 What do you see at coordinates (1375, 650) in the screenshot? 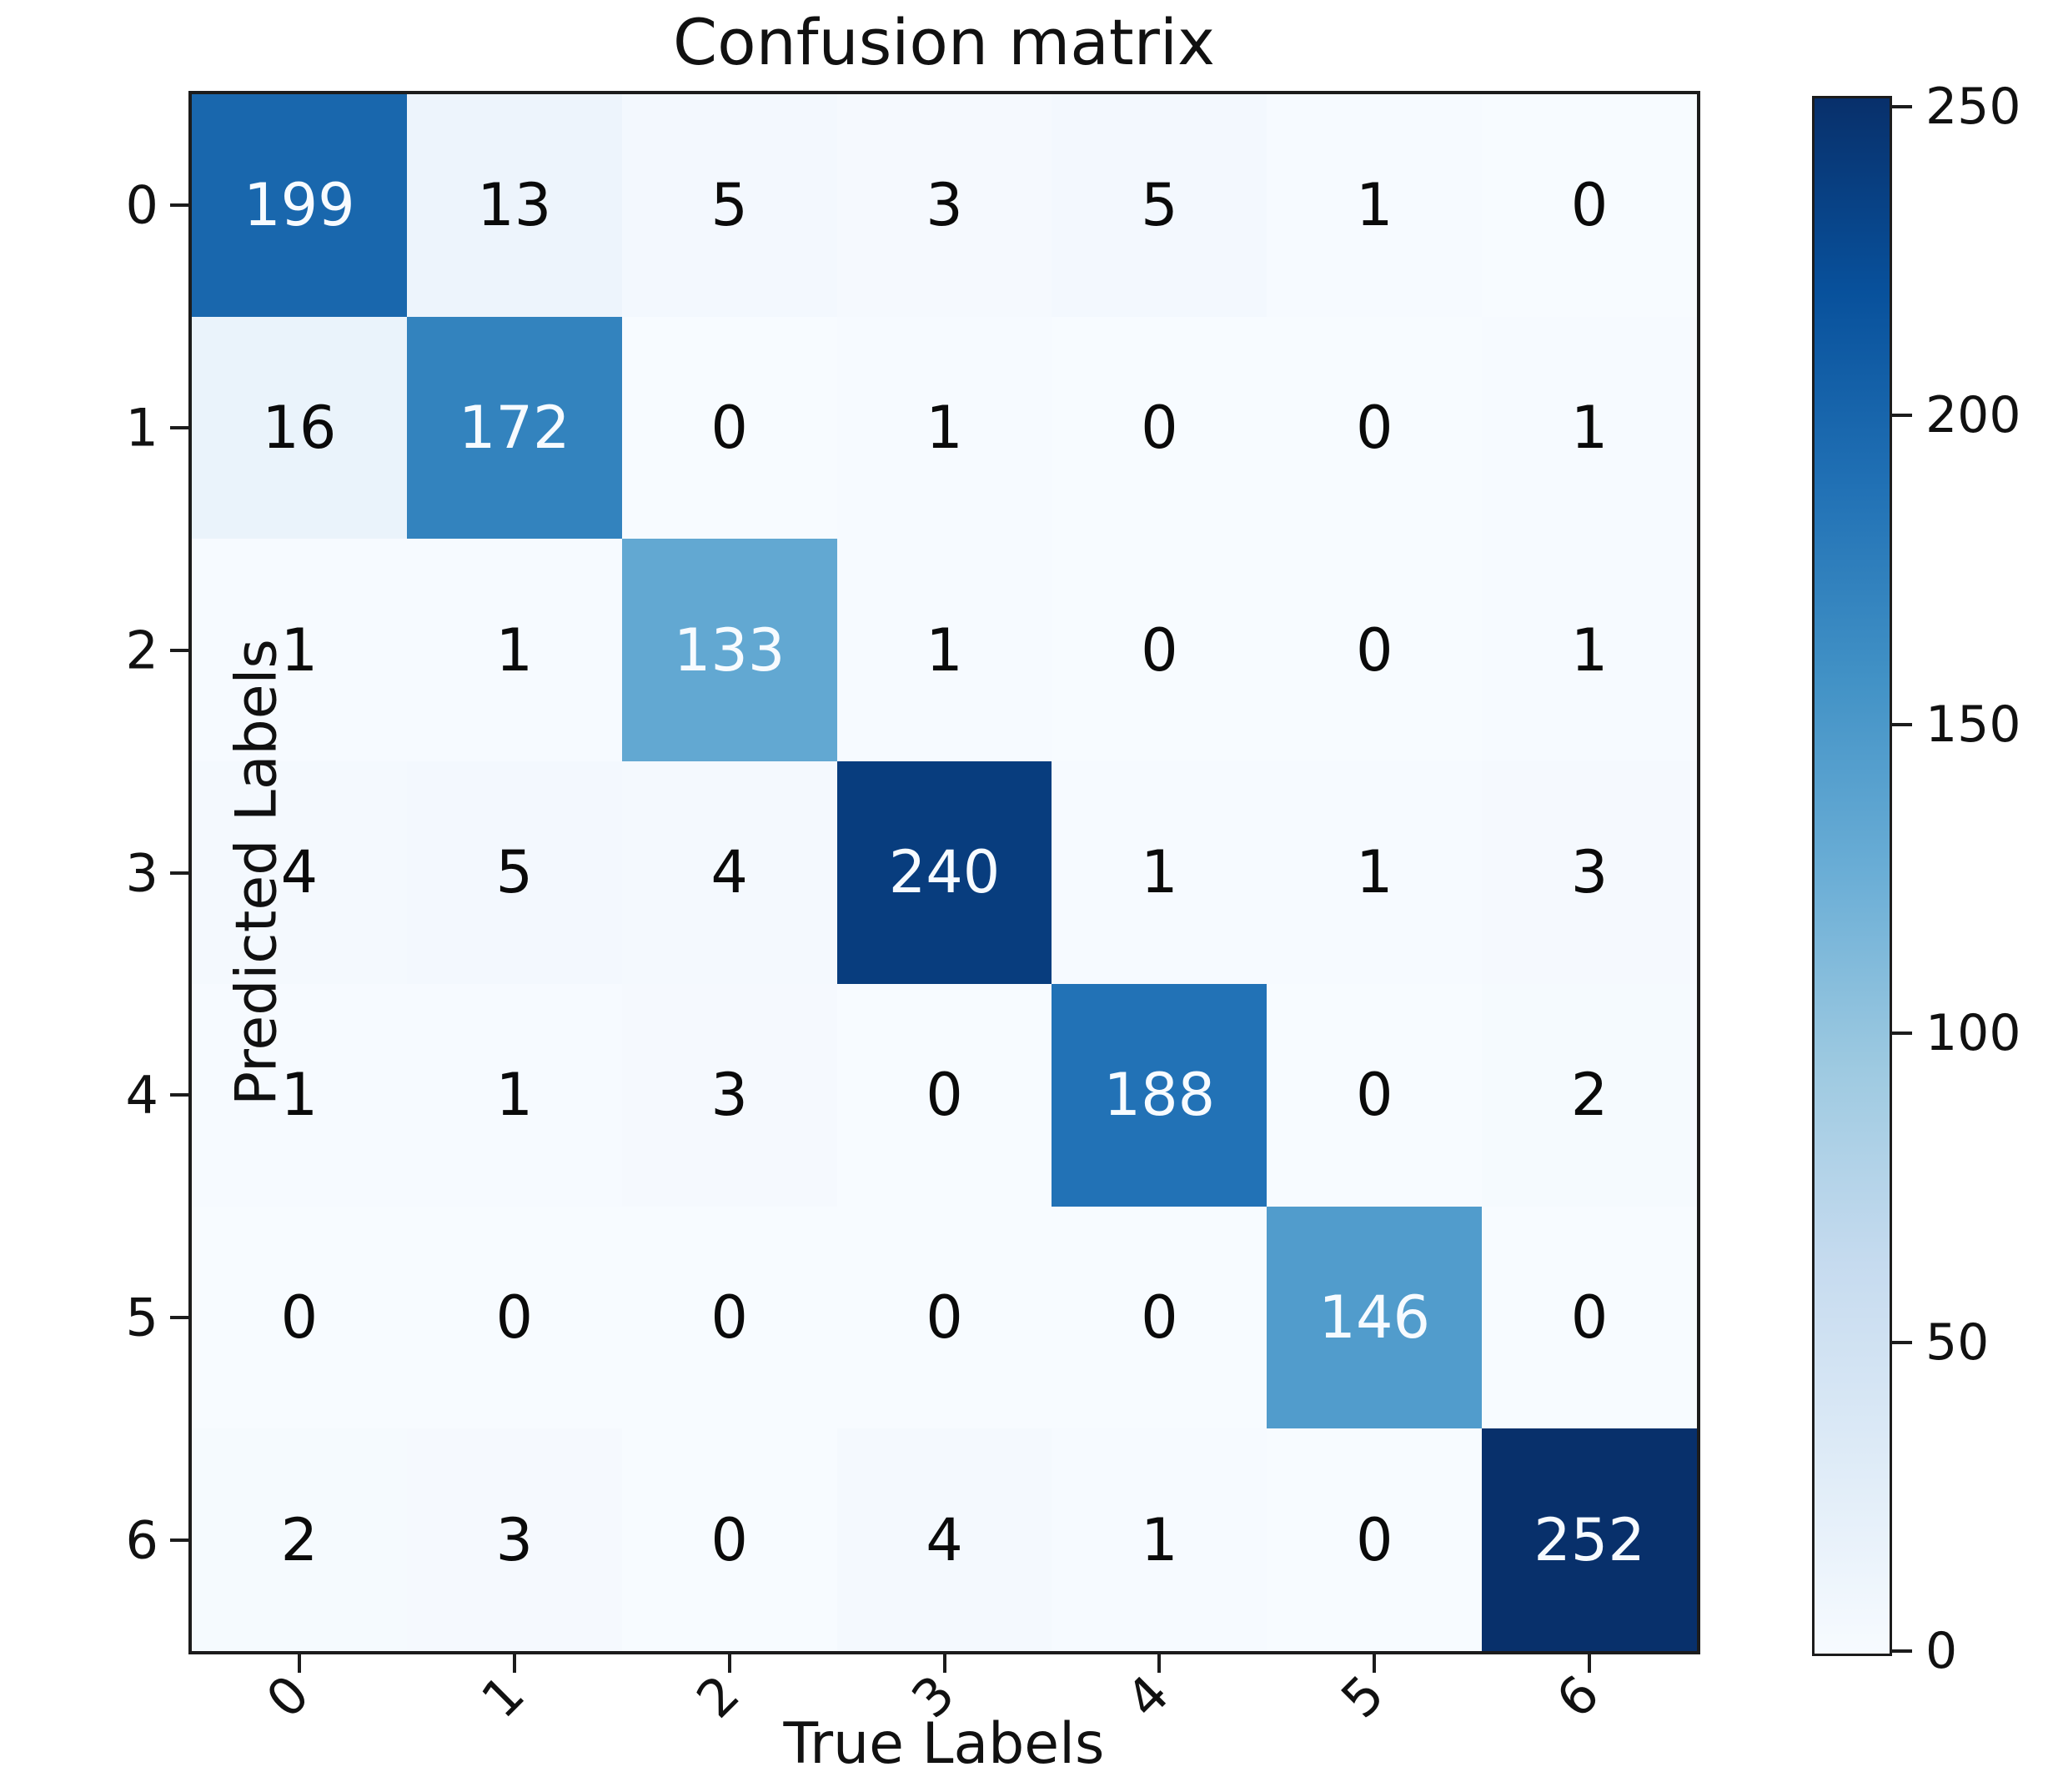
I see `matrix-cell-r2-c5: 0` at bounding box center [1375, 650].